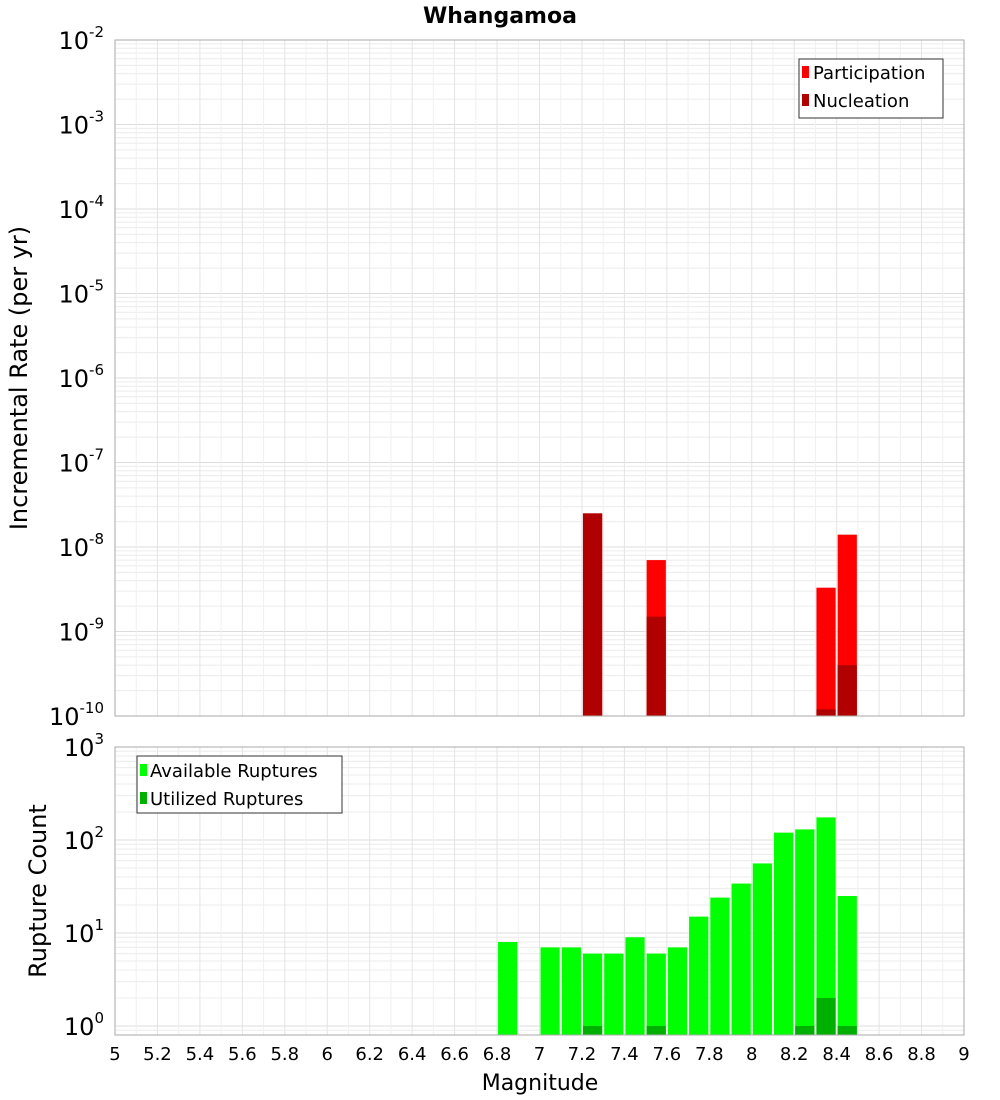 The height and width of the screenshot is (1100, 1000). What do you see at coordinates (19, 378) in the screenshot?
I see `rate-y-axis-label: Incremental Rate (per yr)` at bounding box center [19, 378].